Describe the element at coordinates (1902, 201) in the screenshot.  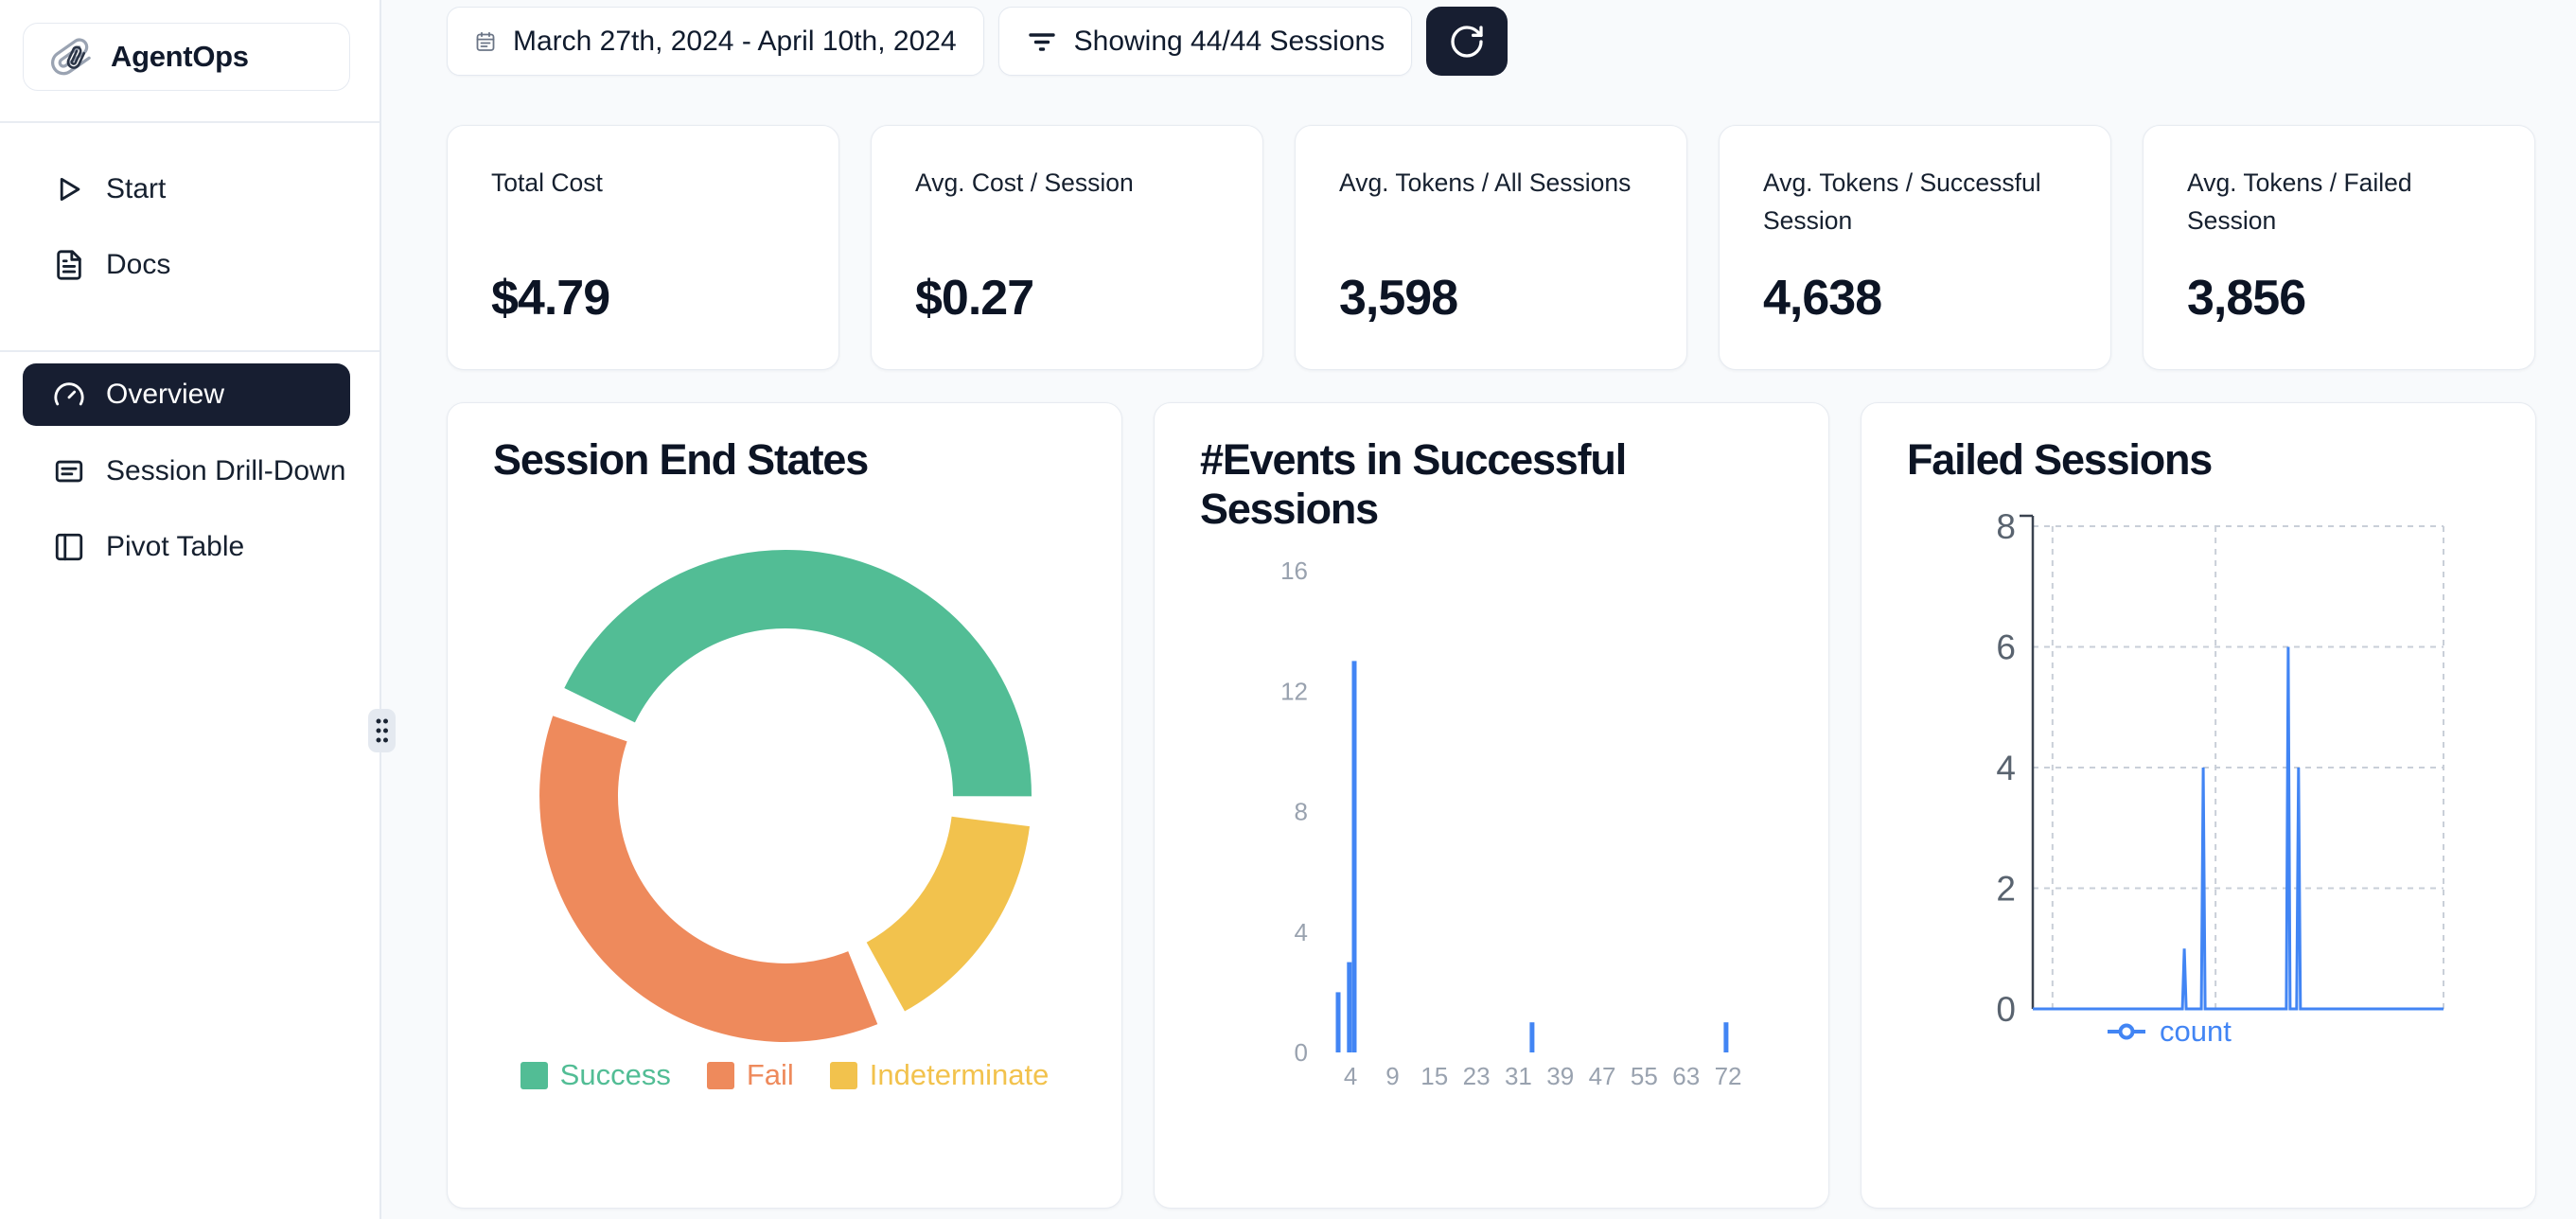
I see `stat-label: Avg. Tokens / Successful Session` at that location.